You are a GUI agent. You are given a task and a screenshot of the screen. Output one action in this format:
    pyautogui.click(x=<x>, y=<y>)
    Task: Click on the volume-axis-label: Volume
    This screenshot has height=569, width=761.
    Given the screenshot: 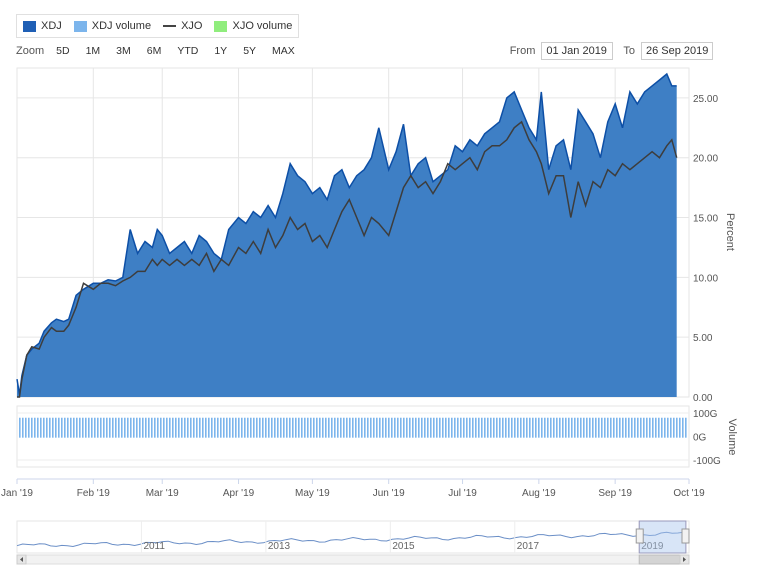 What is the action you would take?
    pyautogui.click(x=732, y=437)
    